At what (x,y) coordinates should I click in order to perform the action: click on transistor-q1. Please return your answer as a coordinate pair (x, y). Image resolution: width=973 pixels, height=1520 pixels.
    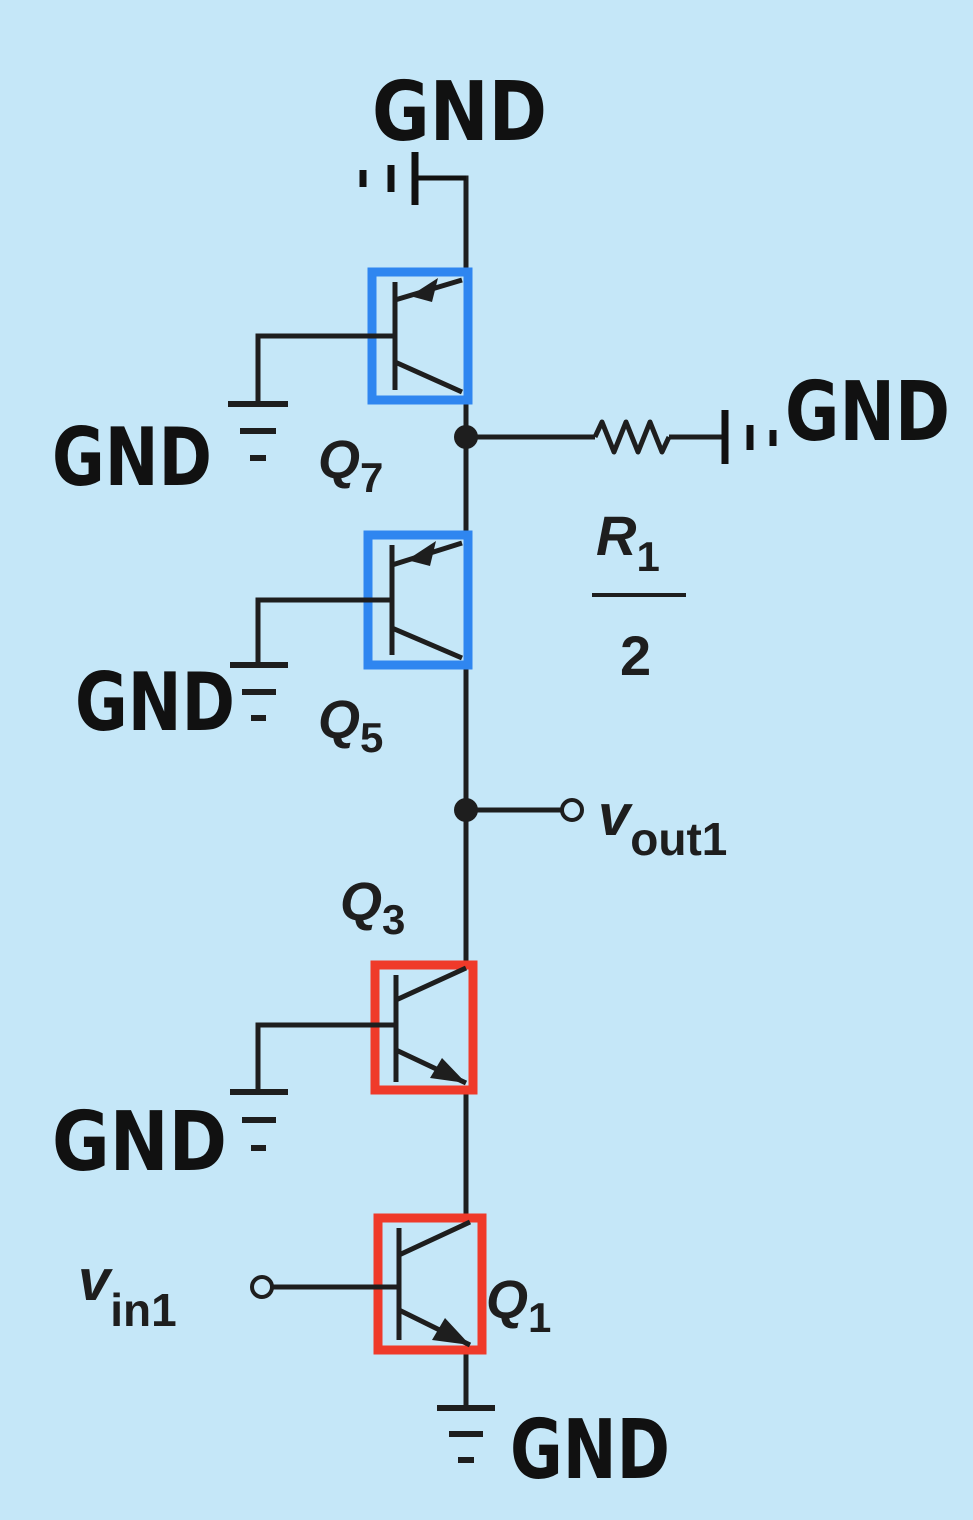
    Looking at the image, I should click on (379, 1284).